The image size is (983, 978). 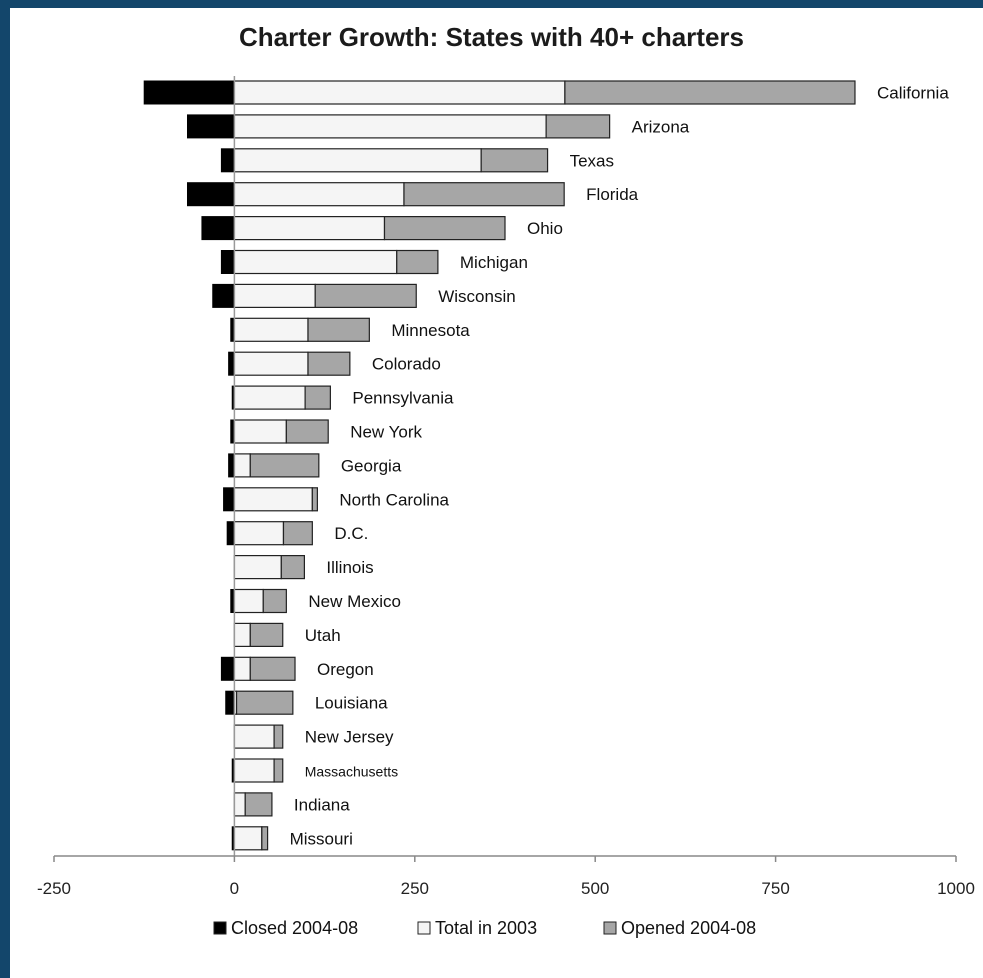 What do you see at coordinates (775, 888) in the screenshot?
I see `x-tick-label-4: 750` at bounding box center [775, 888].